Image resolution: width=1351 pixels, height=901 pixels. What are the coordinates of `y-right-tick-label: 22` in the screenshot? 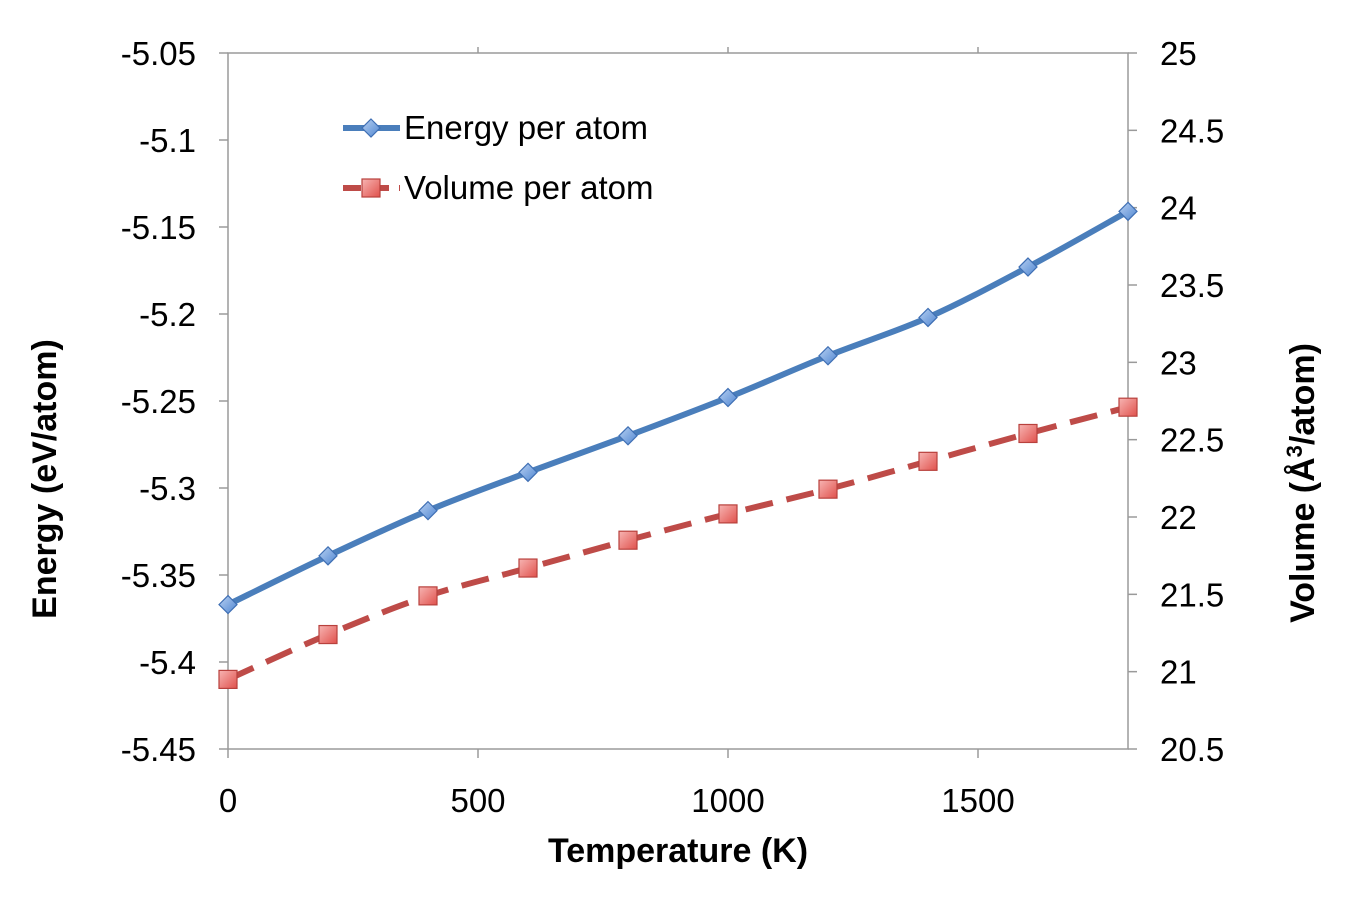 It's located at (1178, 517).